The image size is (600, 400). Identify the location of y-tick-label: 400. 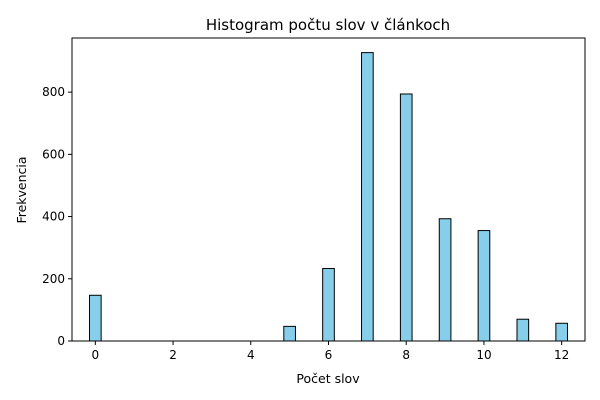
(53, 217).